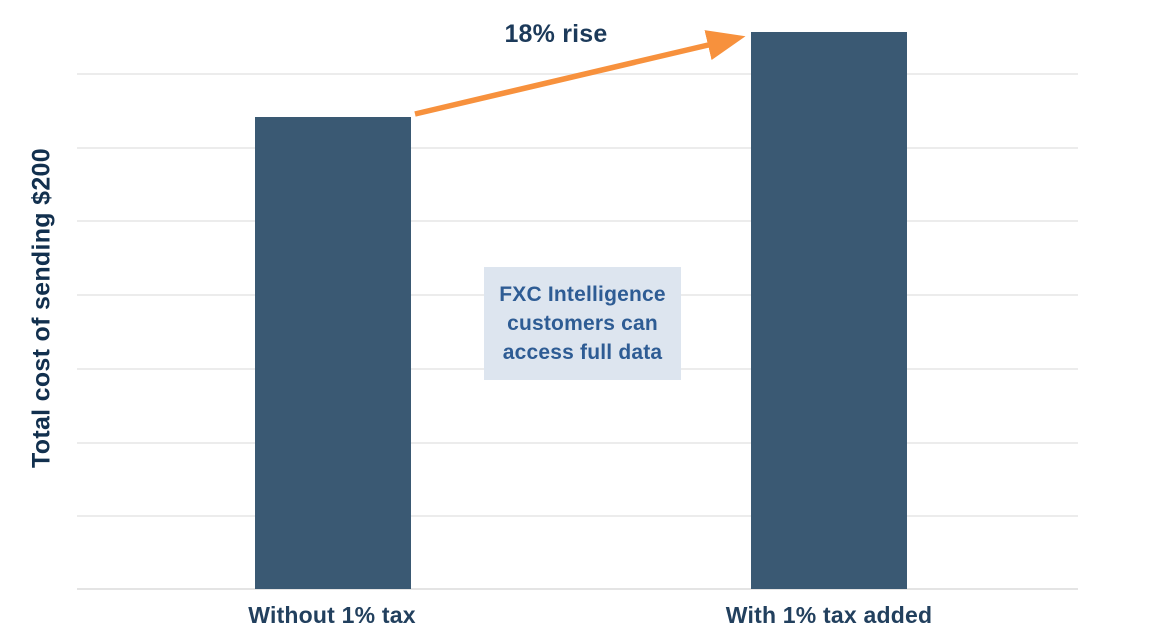  Describe the element at coordinates (577, 589) in the screenshot. I see `x-axis-baseline` at that location.